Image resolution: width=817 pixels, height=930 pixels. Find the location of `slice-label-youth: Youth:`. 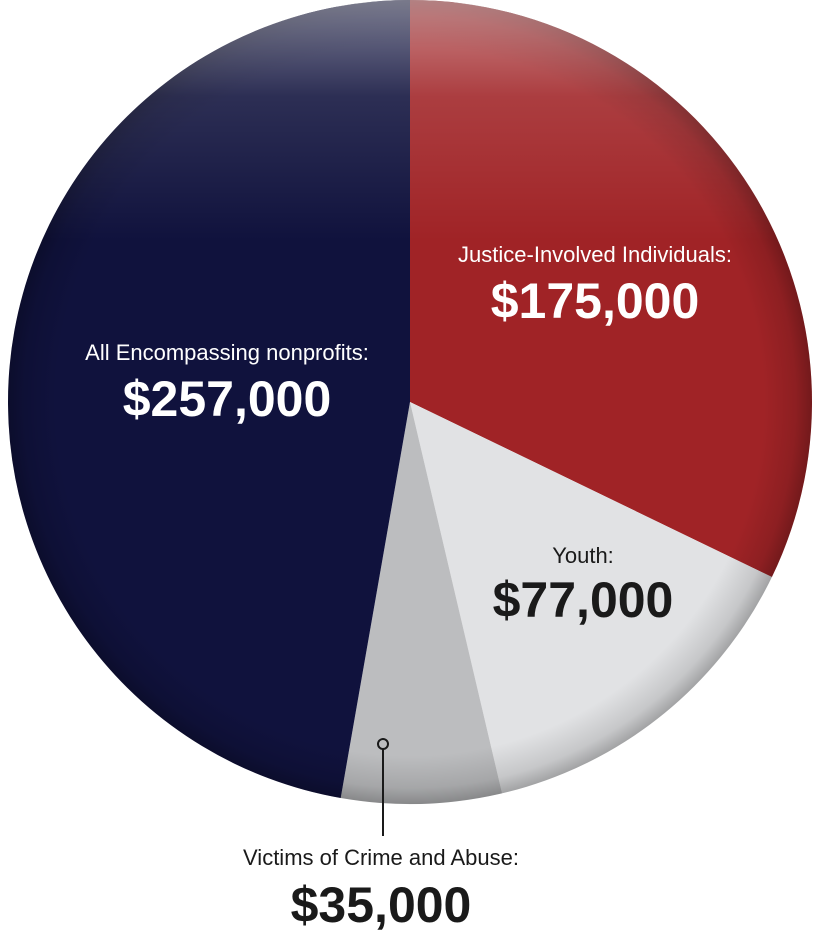

slice-label-youth: Youth: is located at coordinates (583, 555).